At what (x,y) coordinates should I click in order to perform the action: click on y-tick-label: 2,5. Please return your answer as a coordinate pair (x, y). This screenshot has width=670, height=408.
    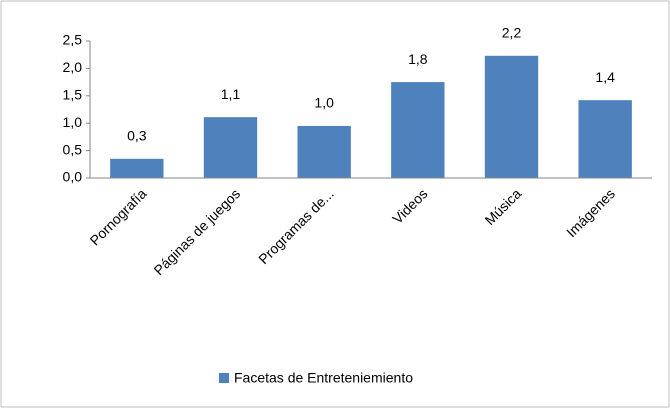
    Looking at the image, I should click on (73, 40).